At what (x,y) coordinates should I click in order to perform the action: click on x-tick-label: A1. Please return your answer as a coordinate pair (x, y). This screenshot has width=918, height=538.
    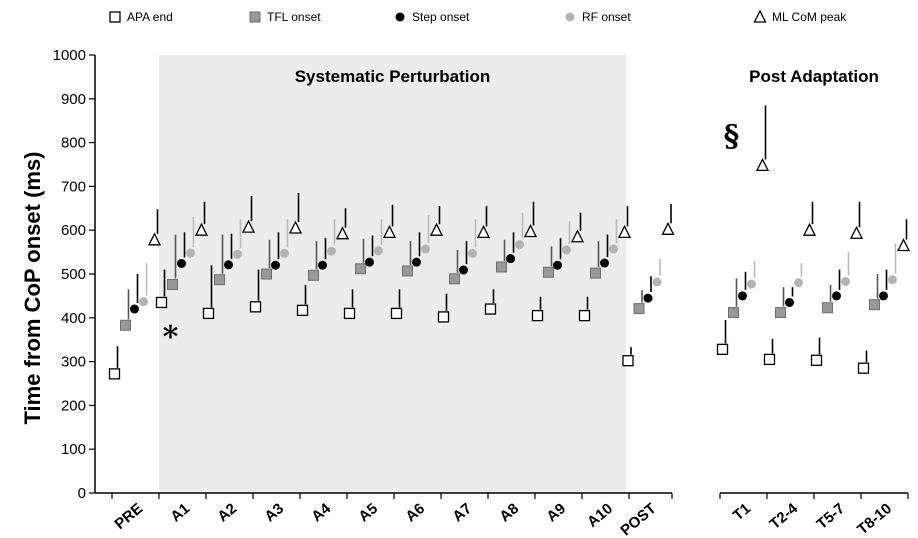
    Looking at the image, I should click on (180, 512).